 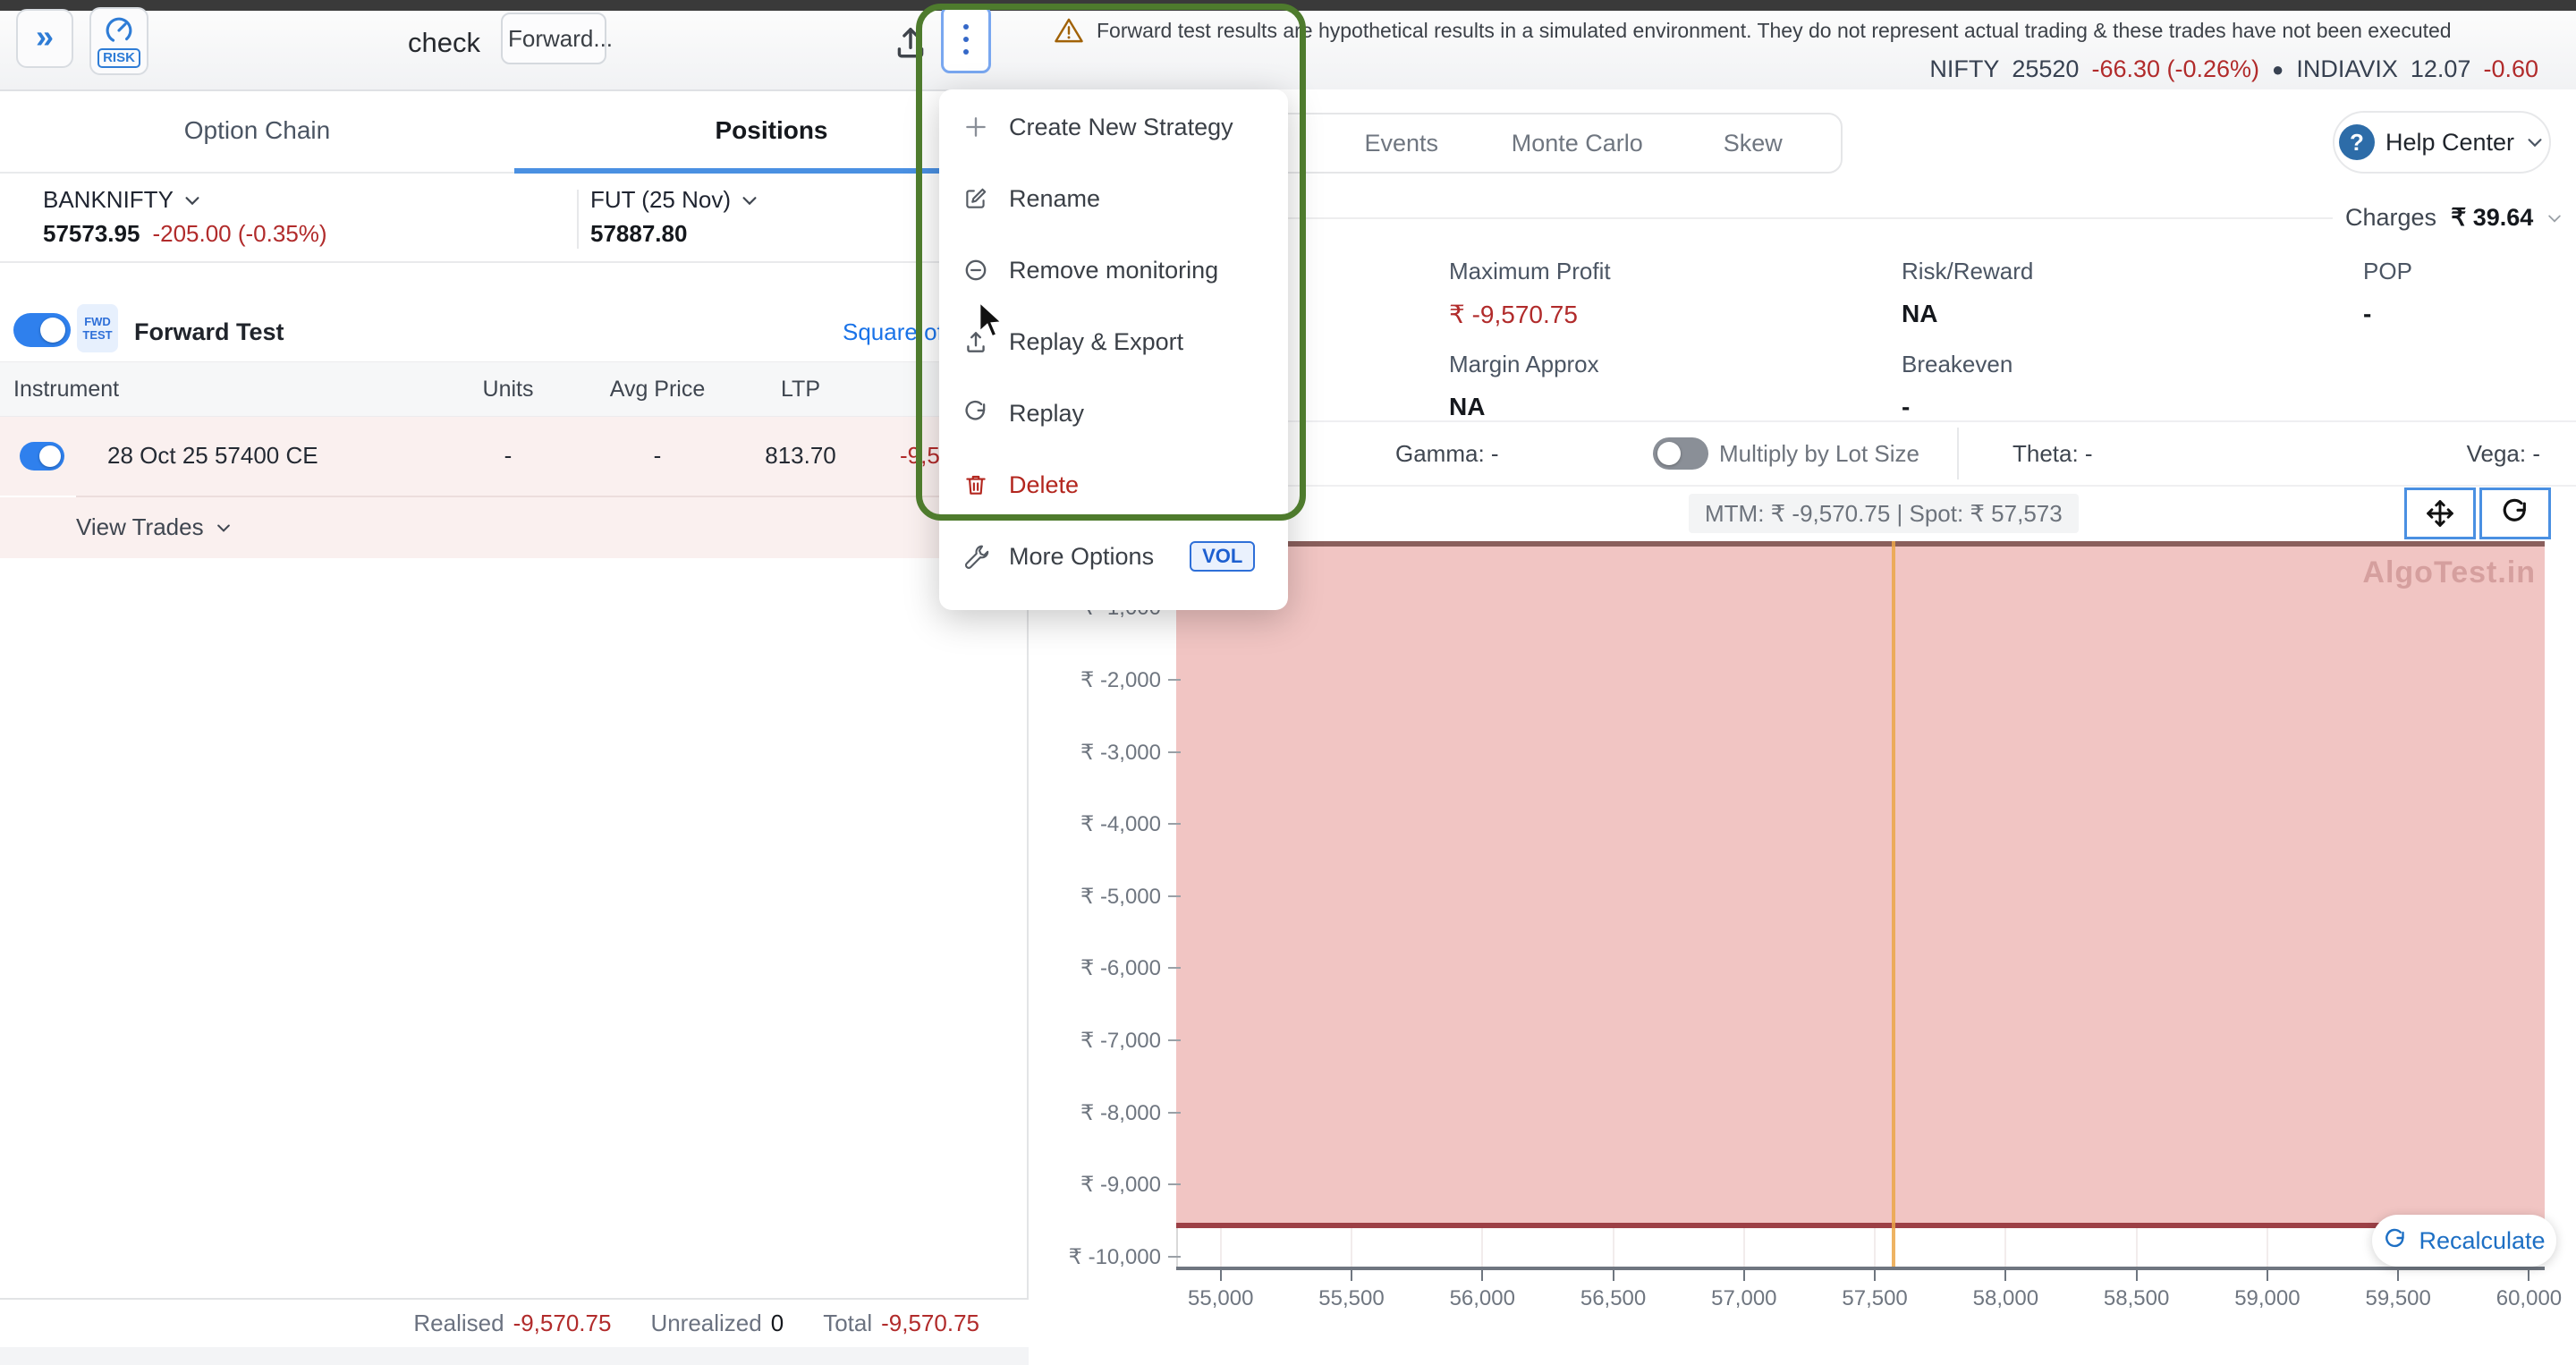 I want to click on tab-monte-carlo: Monte Carlo, so click(x=1577, y=143).